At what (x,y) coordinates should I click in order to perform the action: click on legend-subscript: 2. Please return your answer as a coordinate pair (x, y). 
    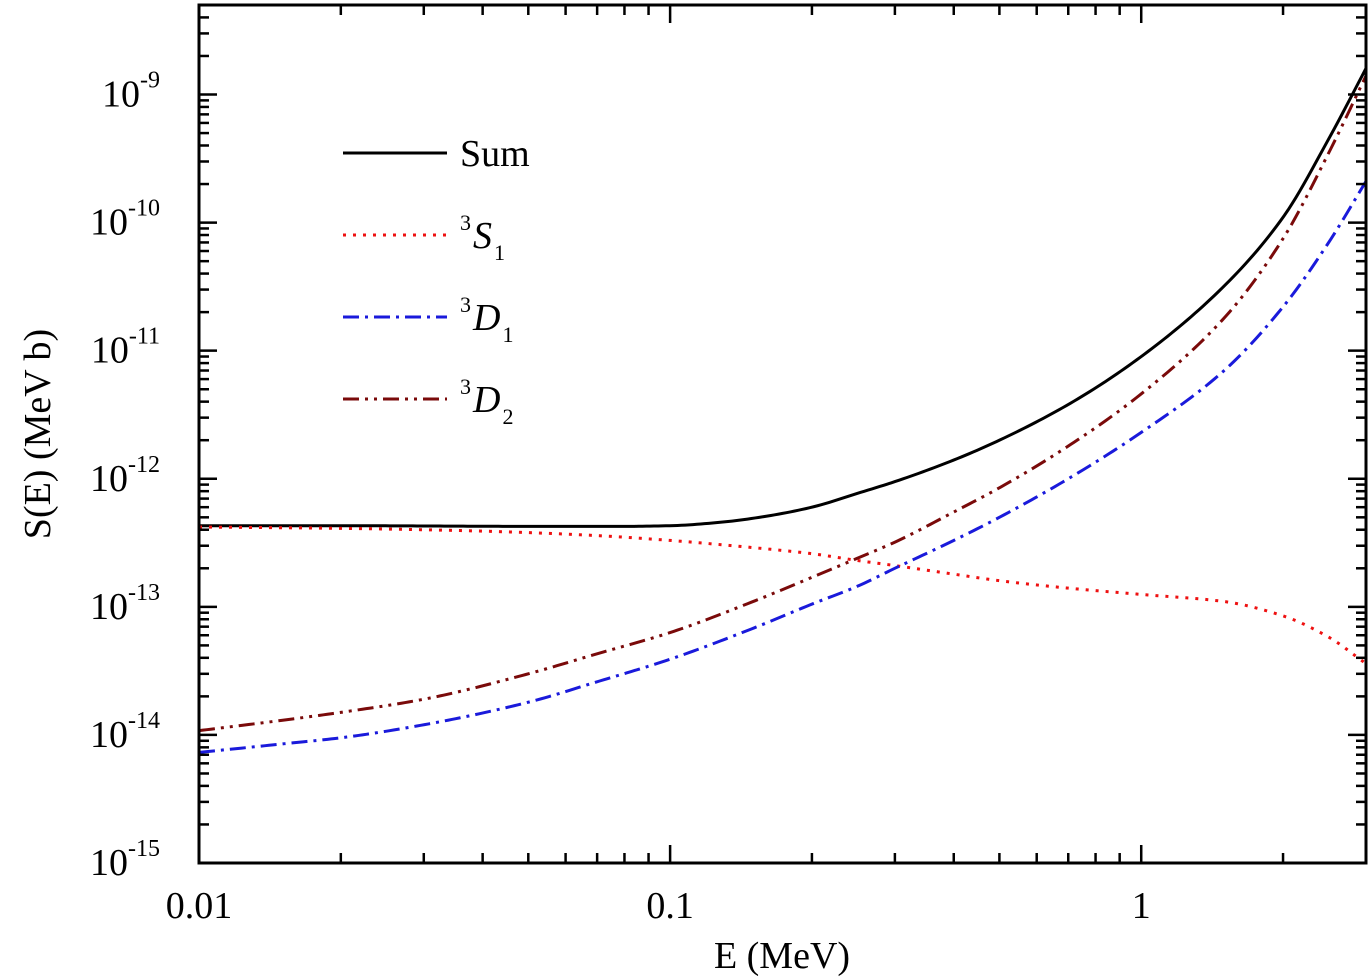
    Looking at the image, I should click on (507, 416).